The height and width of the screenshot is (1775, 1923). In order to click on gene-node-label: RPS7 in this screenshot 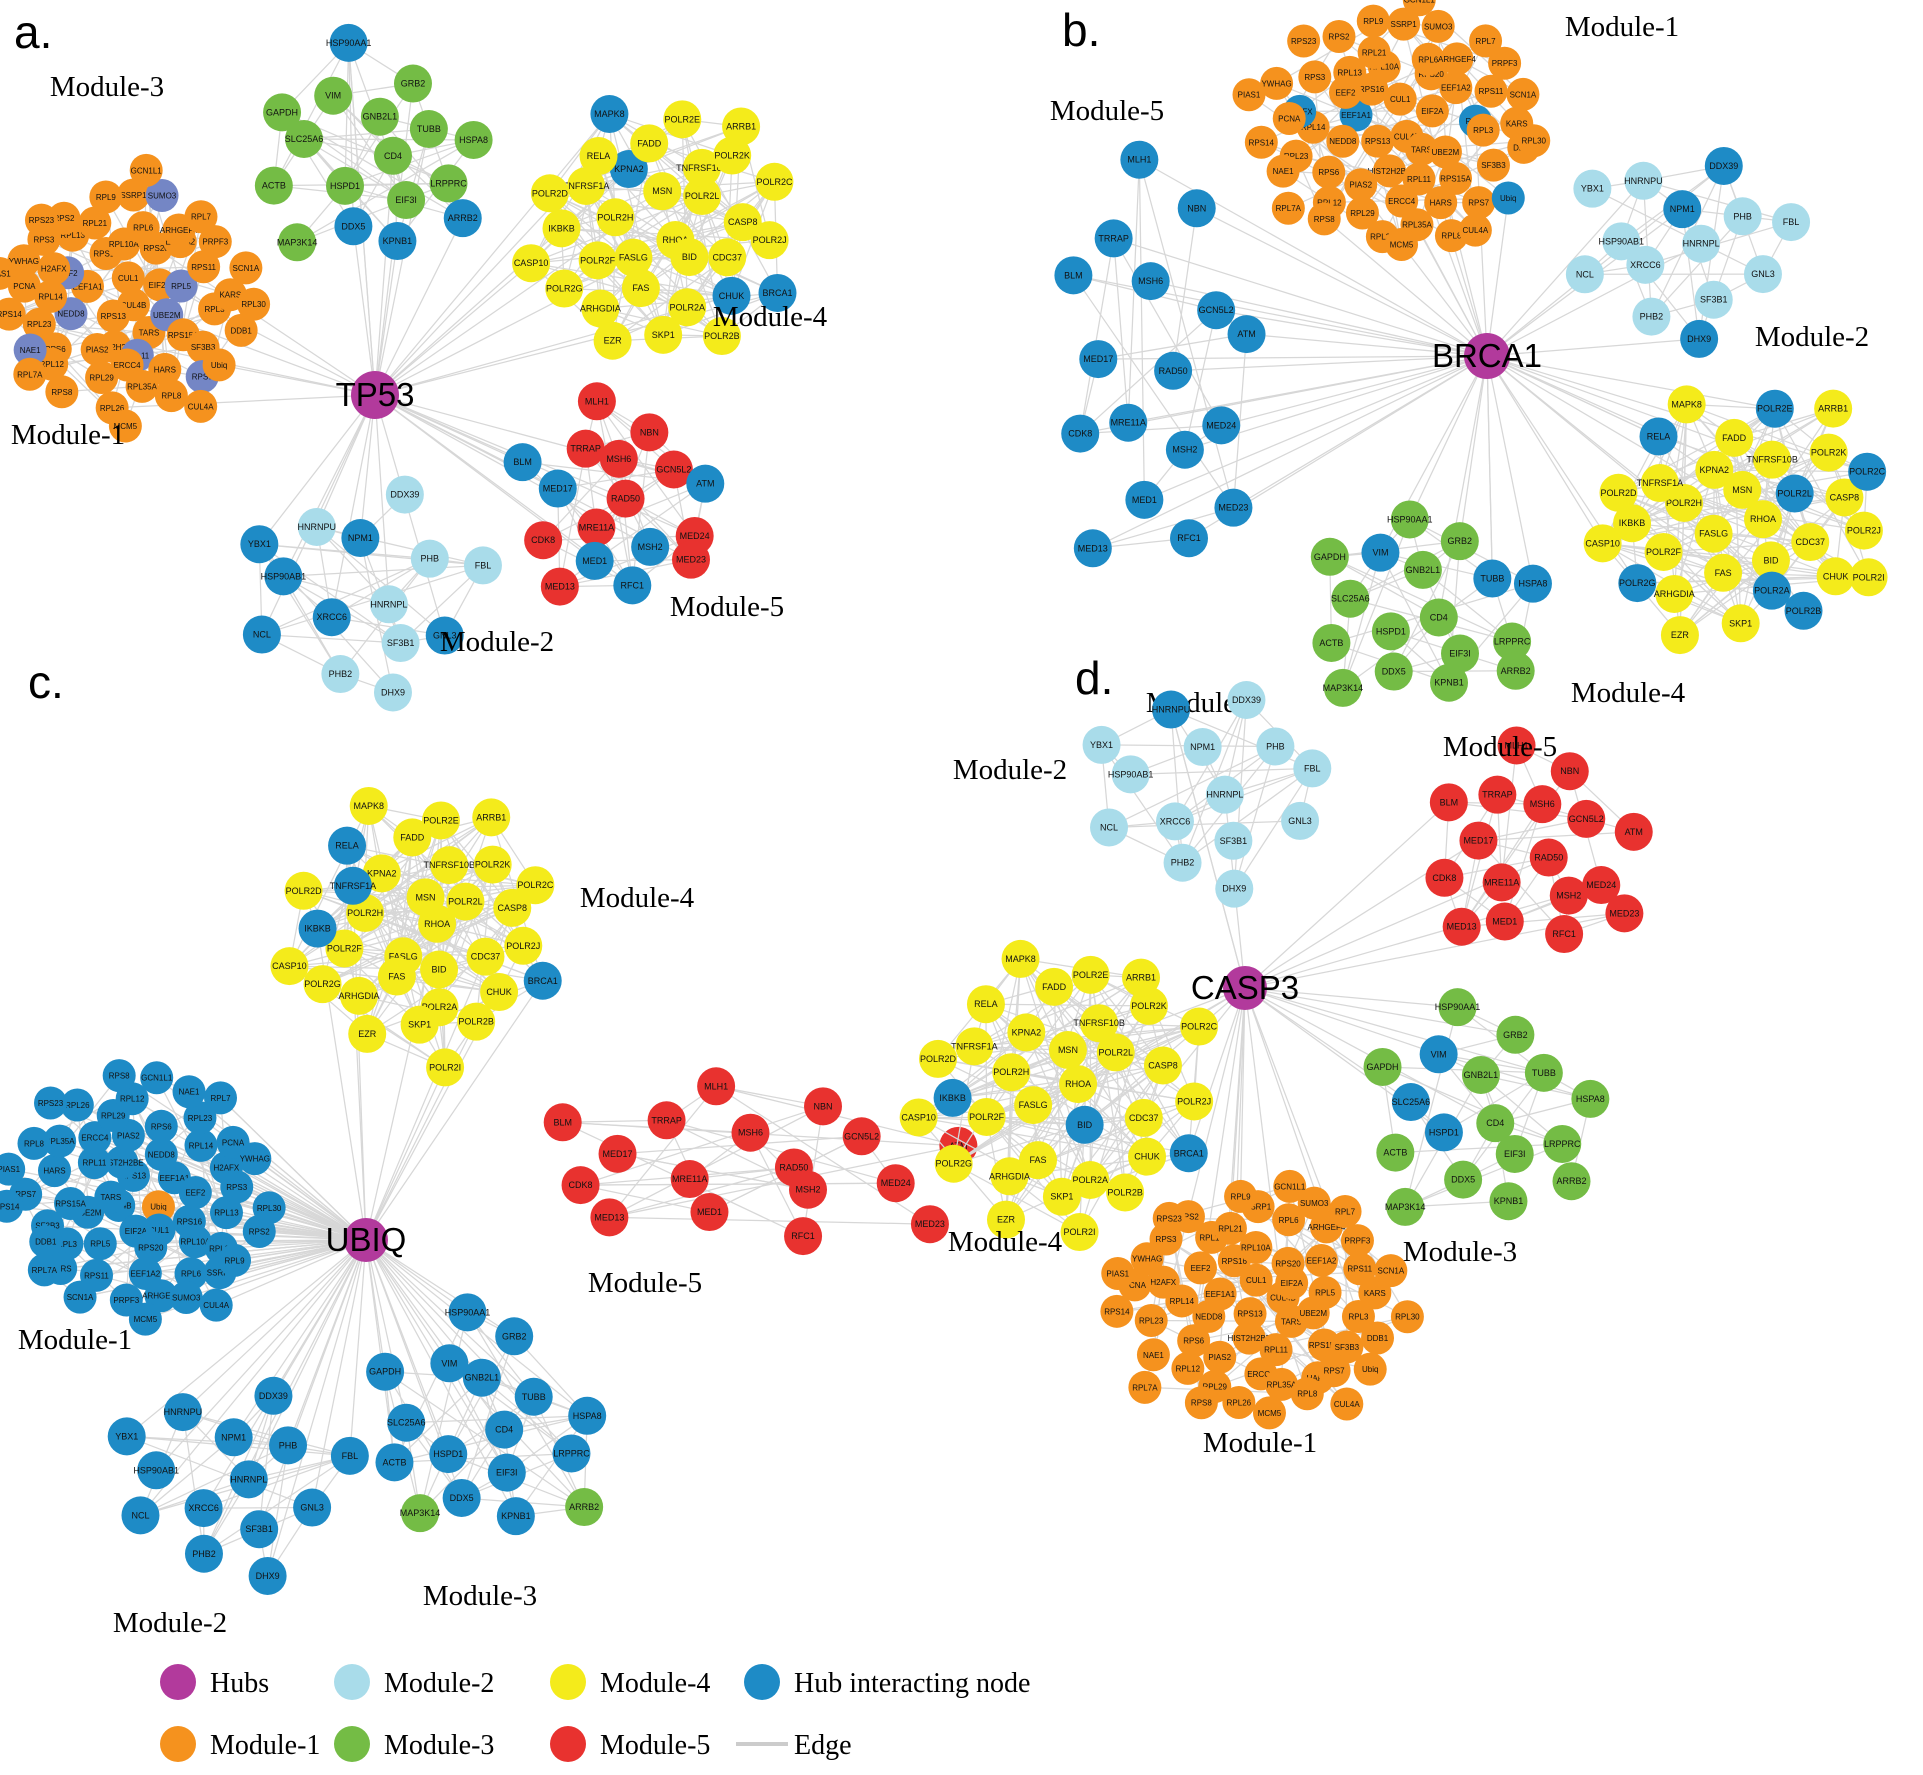, I will do `click(25, 1194)`.